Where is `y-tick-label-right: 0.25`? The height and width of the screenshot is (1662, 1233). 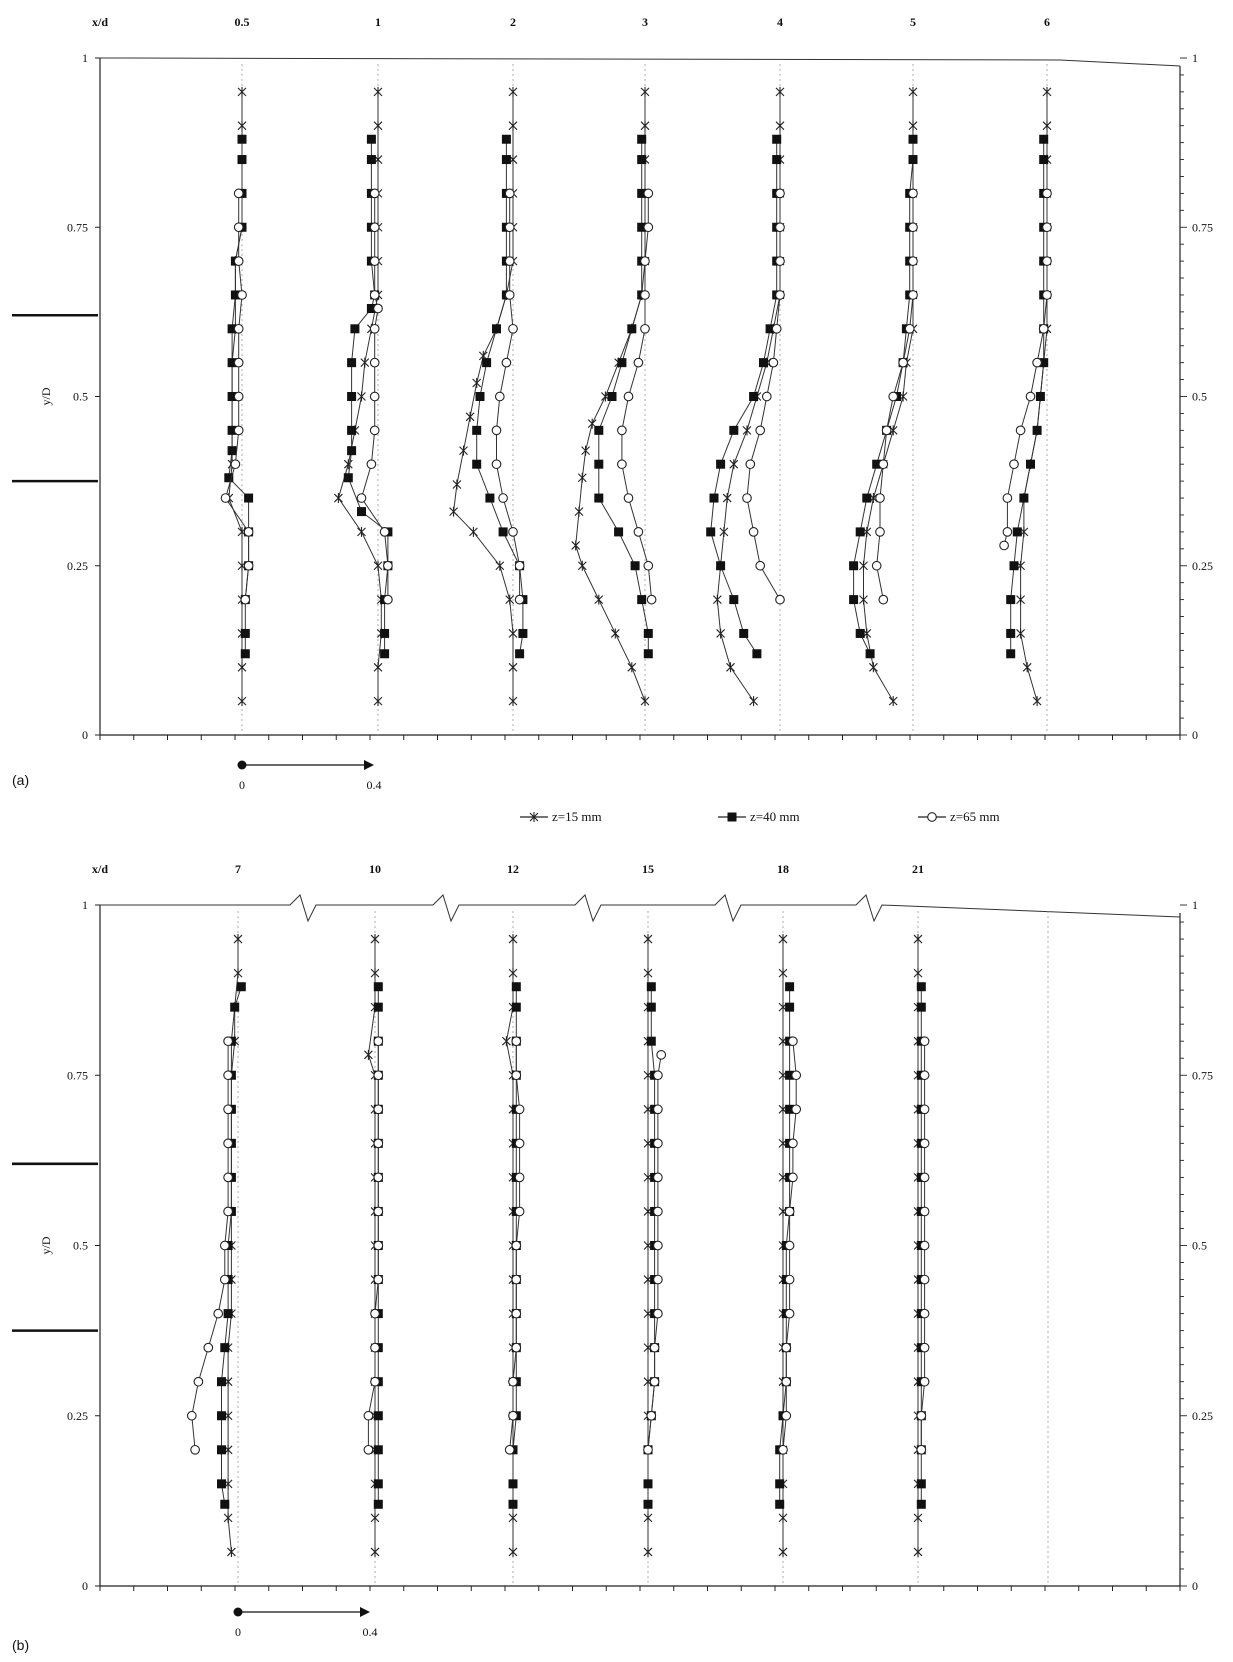
y-tick-label-right: 0.25 is located at coordinates (1202, 566).